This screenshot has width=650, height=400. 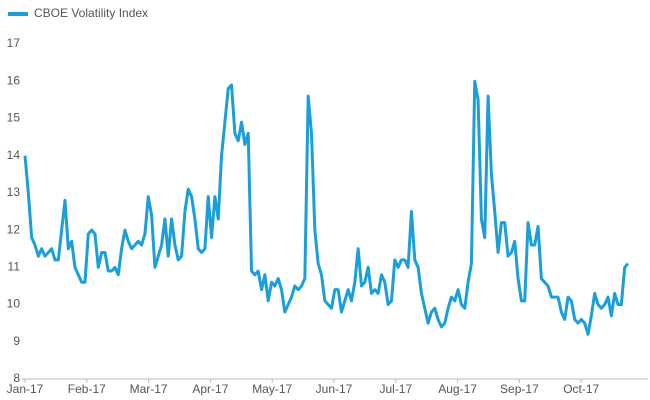 What do you see at coordinates (14, 43) in the screenshot?
I see `y-tick-label: 17` at bounding box center [14, 43].